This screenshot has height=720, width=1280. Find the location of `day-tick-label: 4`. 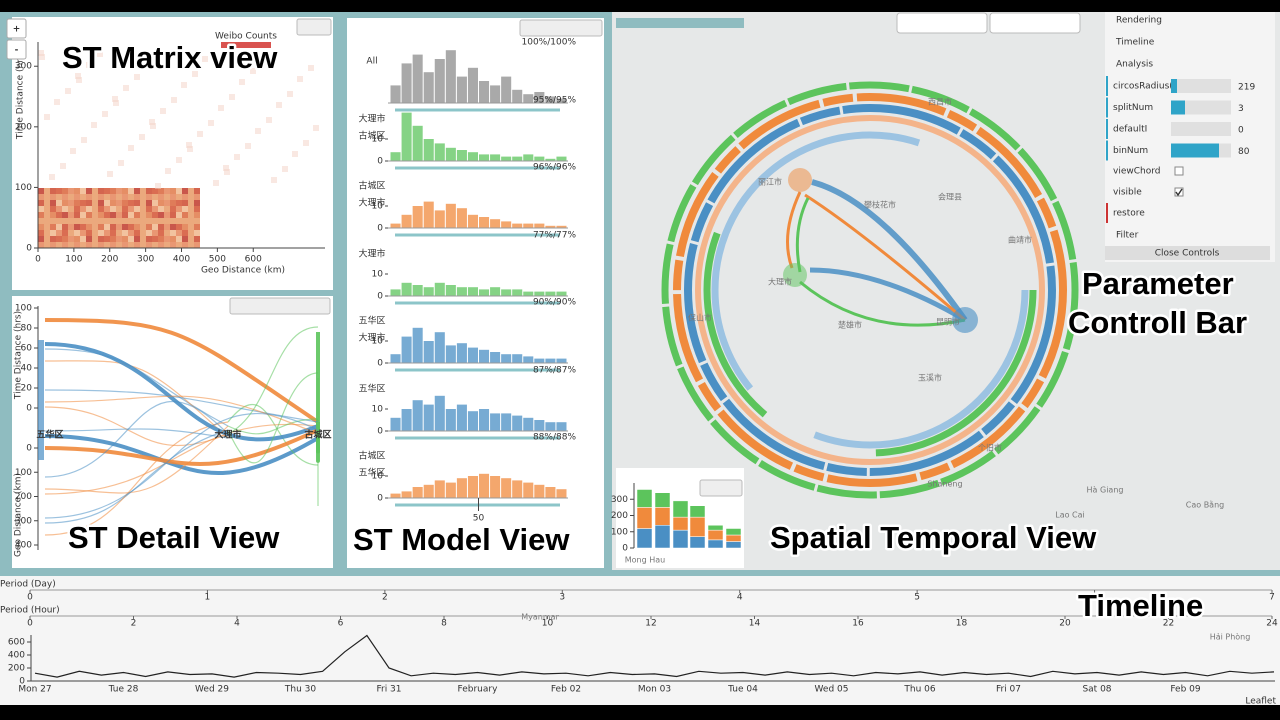

day-tick-label: 4 is located at coordinates (740, 598).